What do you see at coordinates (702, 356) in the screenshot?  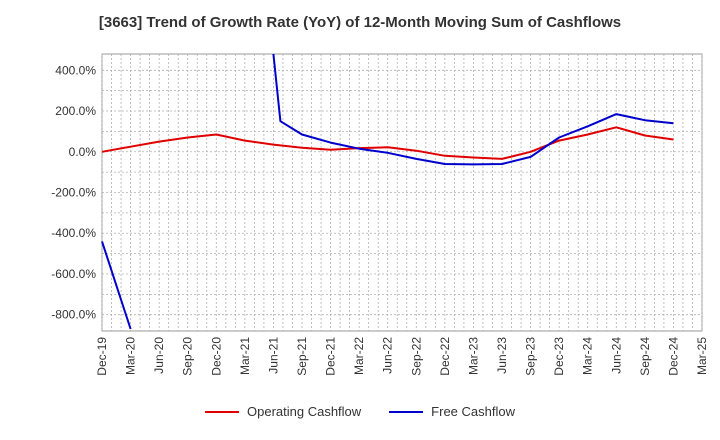 I see `x-tick-label: Mar-25` at bounding box center [702, 356].